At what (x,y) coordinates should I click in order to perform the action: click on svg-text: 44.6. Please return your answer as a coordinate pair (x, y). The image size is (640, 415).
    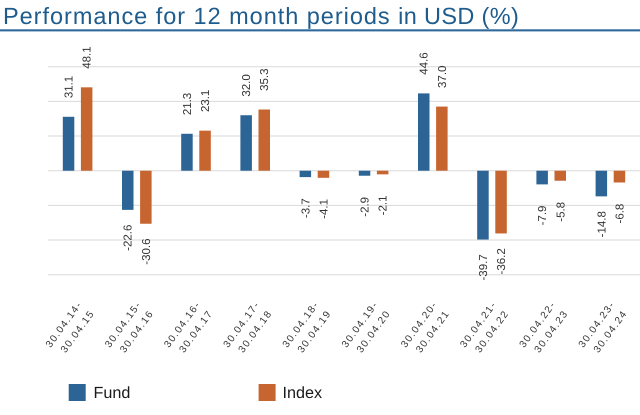
    Looking at the image, I should click on (425, 63).